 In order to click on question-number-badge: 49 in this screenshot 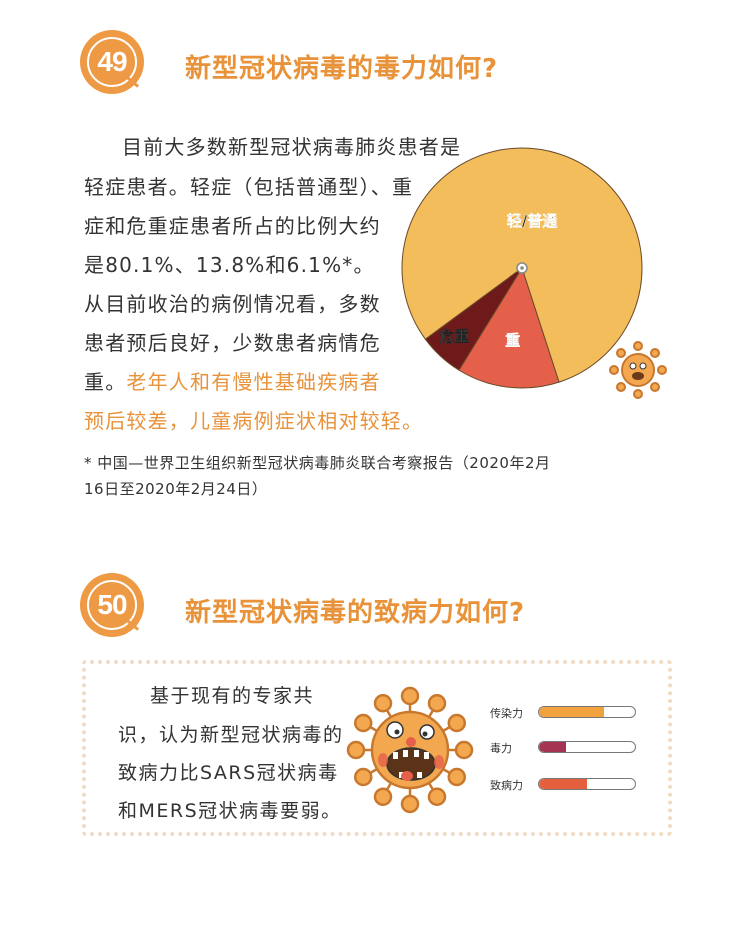, I will do `click(112, 62)`.